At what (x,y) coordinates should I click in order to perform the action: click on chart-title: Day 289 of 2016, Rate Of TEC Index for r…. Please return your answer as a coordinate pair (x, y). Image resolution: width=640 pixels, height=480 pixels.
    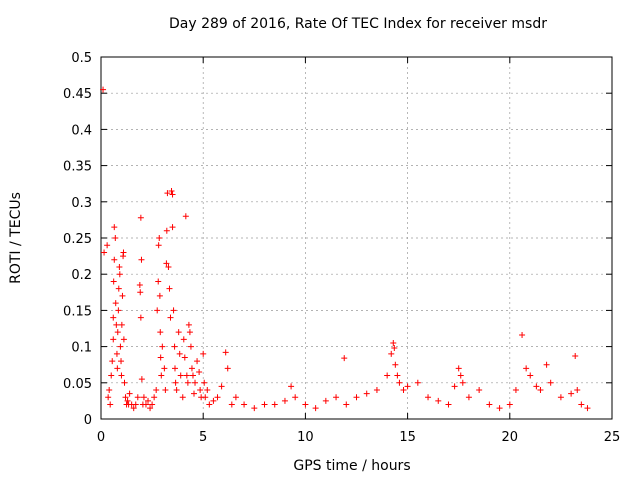
    Looking at the image, I should click on (358, 24).